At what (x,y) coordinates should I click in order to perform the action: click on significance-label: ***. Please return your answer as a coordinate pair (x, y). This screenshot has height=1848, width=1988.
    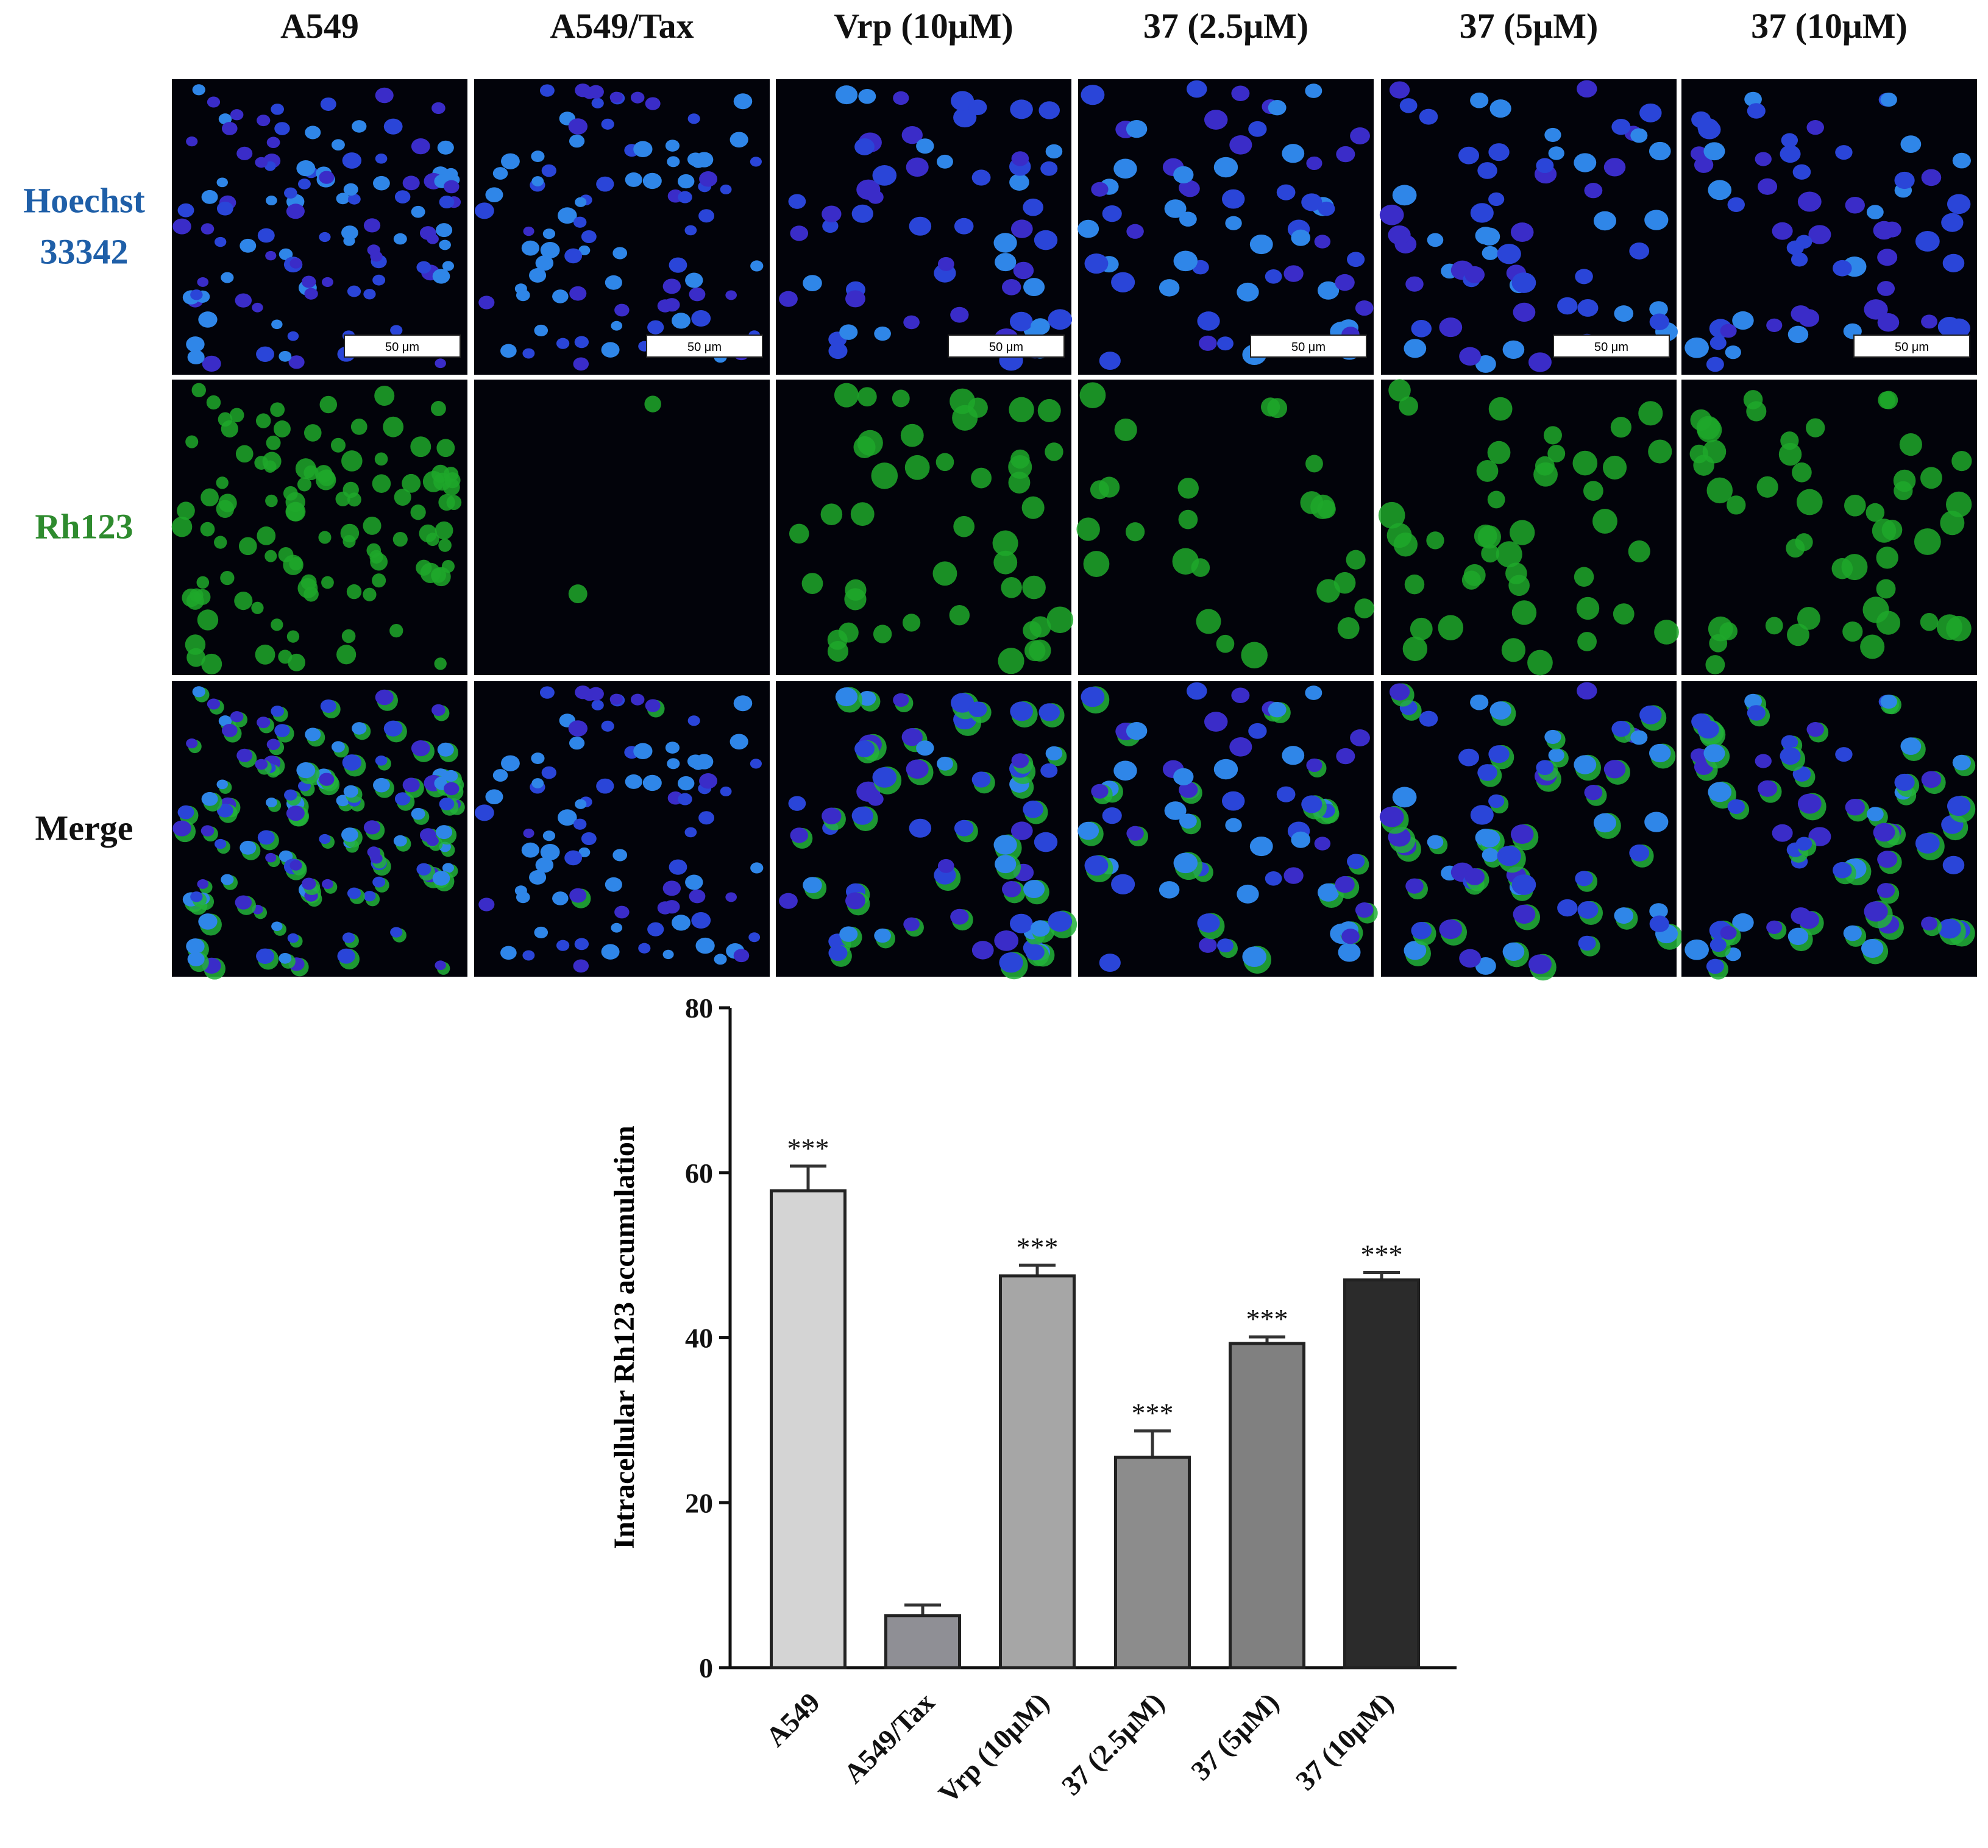
    Looking at the image, I should click on (1038, 1246).